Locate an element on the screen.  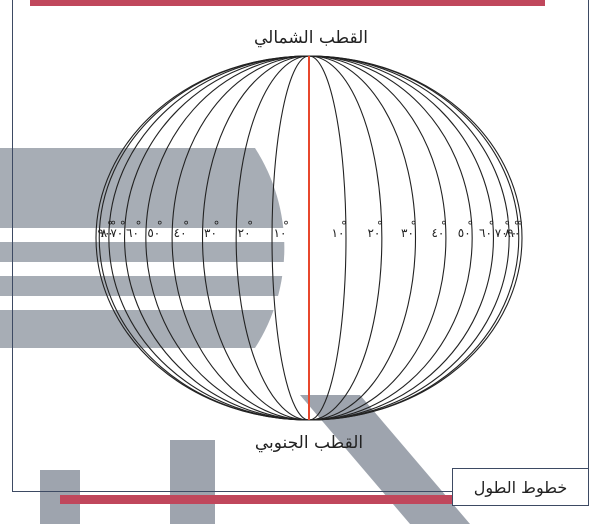
degree-symbol-west-30: ° is located at coordinates (217, 226).